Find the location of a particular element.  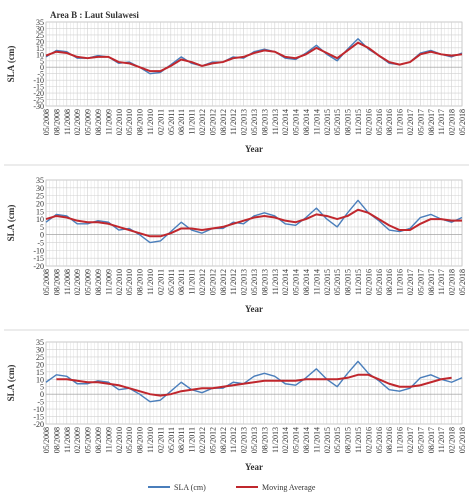

y-tick-label: 5 is located at coordinates (42, 61).